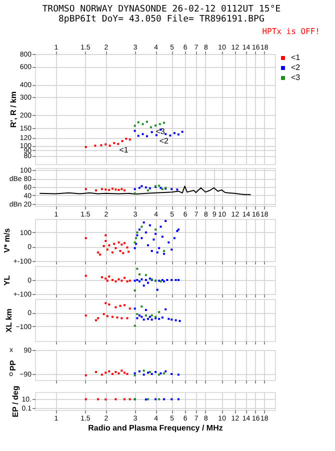  What do you see at coordinates (296, 77) in the screenshot?
I see `legend-label: <3` at bounding box center [296, 77].